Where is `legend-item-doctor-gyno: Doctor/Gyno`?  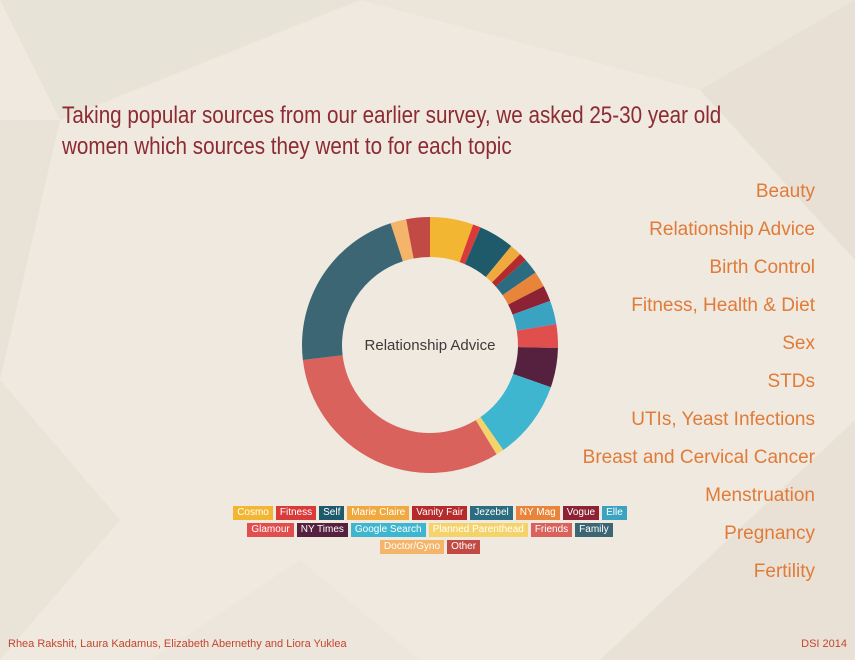
legend-item-doctor-gyno: Doctor/Gyno is located at coordinates (412, 547).